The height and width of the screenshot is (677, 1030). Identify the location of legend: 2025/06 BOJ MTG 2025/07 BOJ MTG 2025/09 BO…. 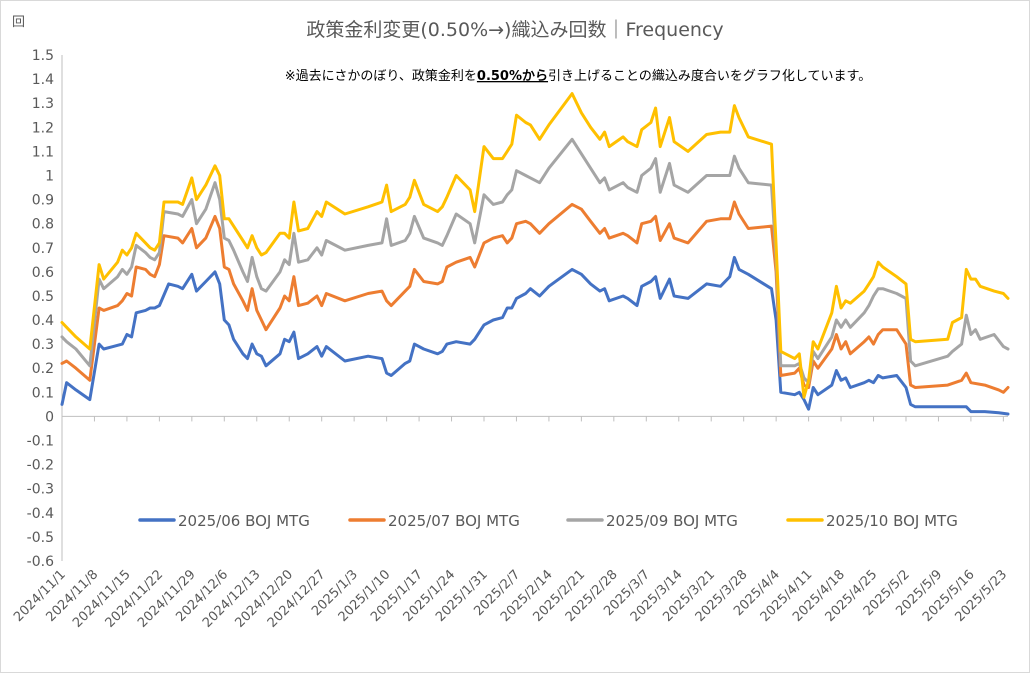
(548, 521).